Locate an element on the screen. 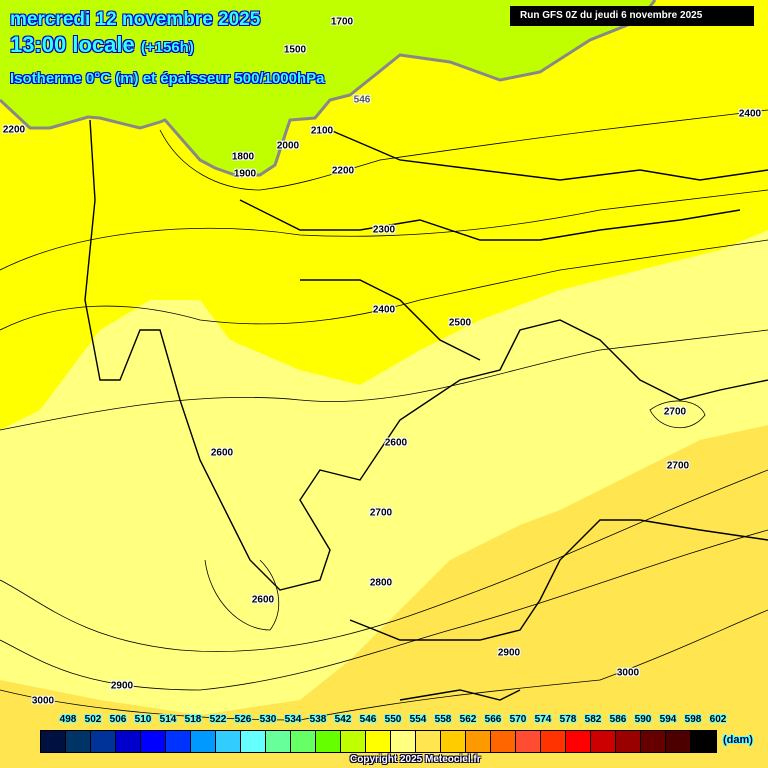 The width and height of the screenshot is (768, 768). legend-tick: 530 is located at coordinates (268, 719).